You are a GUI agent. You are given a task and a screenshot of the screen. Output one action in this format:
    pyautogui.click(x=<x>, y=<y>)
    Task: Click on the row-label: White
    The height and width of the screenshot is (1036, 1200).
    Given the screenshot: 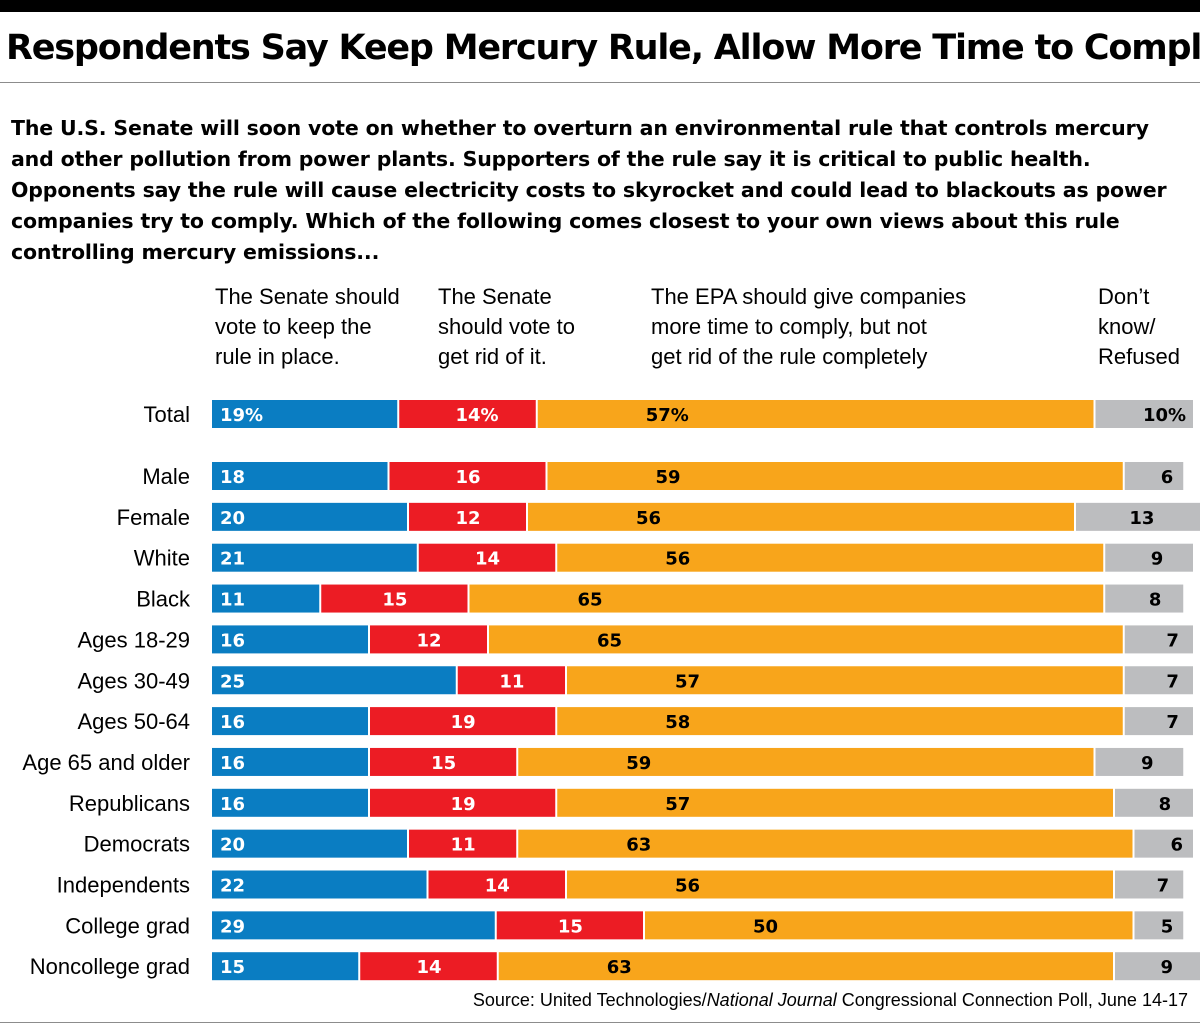 What is the action you would take?
    pyautogui.click(x=162, y=558)
    